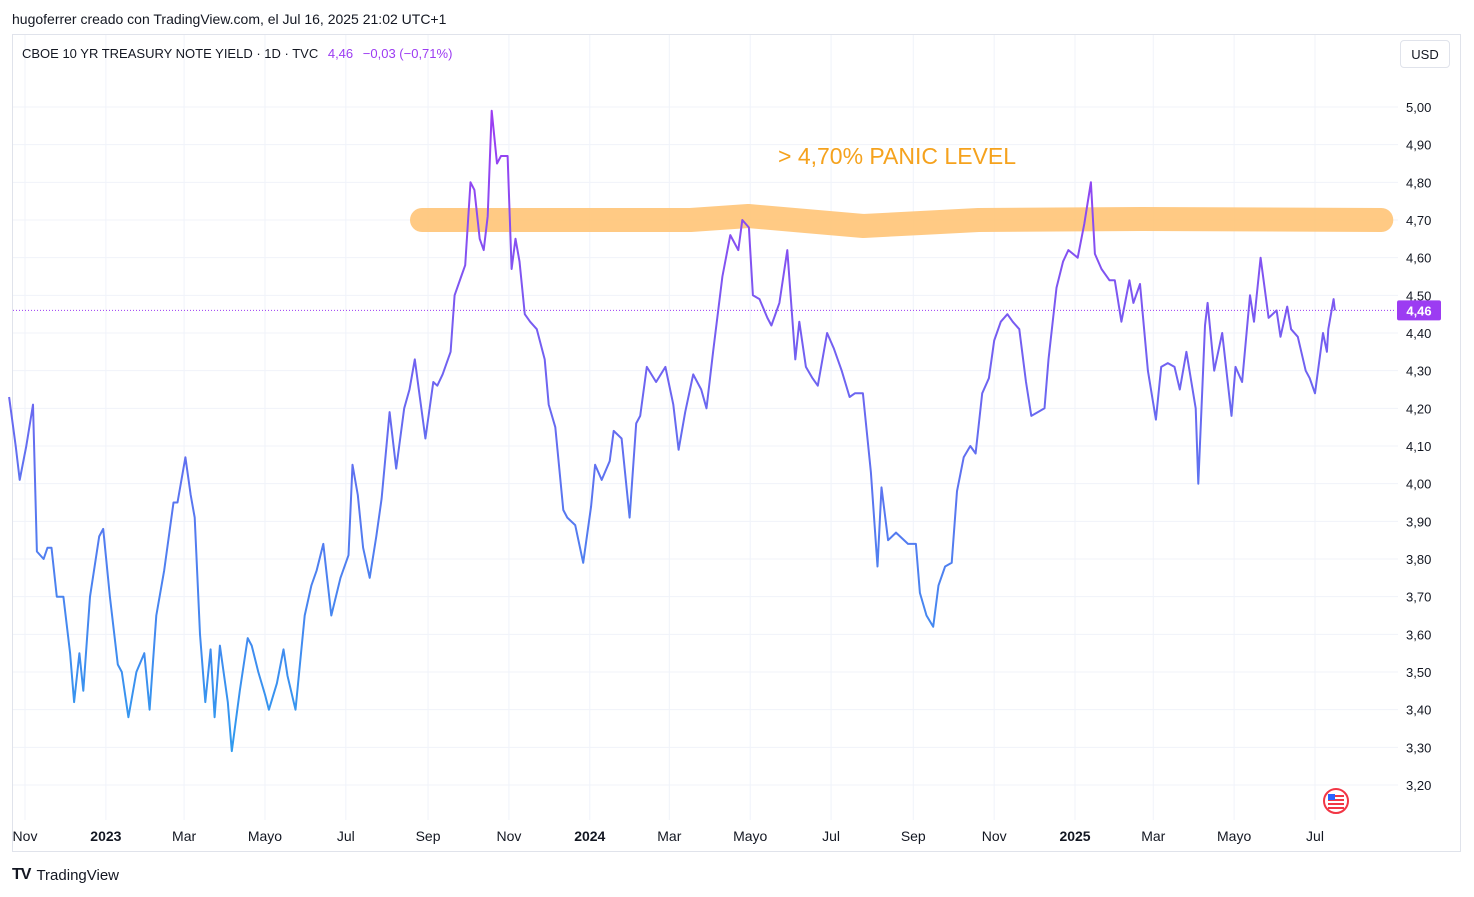 This screenshot has width=1474, height=897. What do you see at coordinates (1418, 220) in the screenshot?
I see `y-tick-label: 4,70` at bounding box center [1418, 220].